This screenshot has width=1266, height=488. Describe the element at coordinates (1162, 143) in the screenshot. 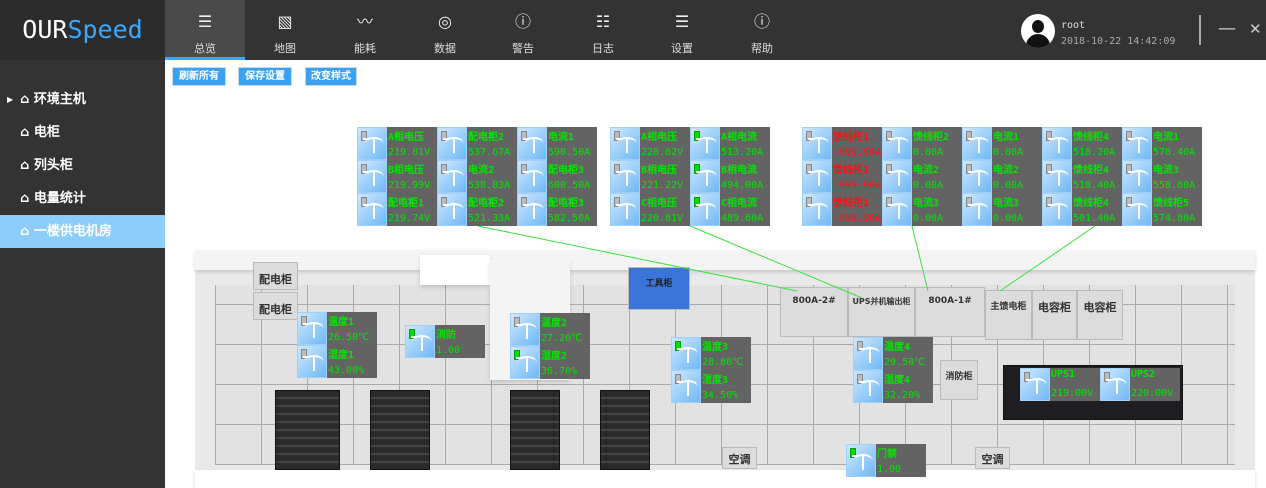

I see `sensor-tile: 电流1 570.40A` at that location.